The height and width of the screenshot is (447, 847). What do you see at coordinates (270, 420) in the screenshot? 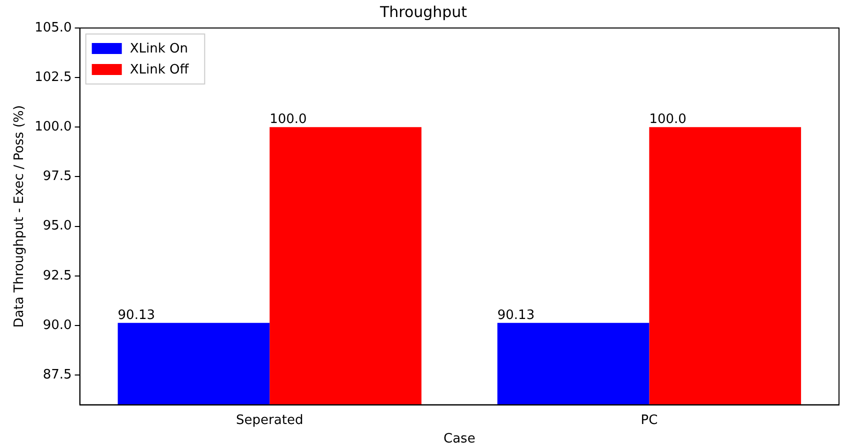
I see `x-tick-label: Seperated` at bounding box center [270, 420].